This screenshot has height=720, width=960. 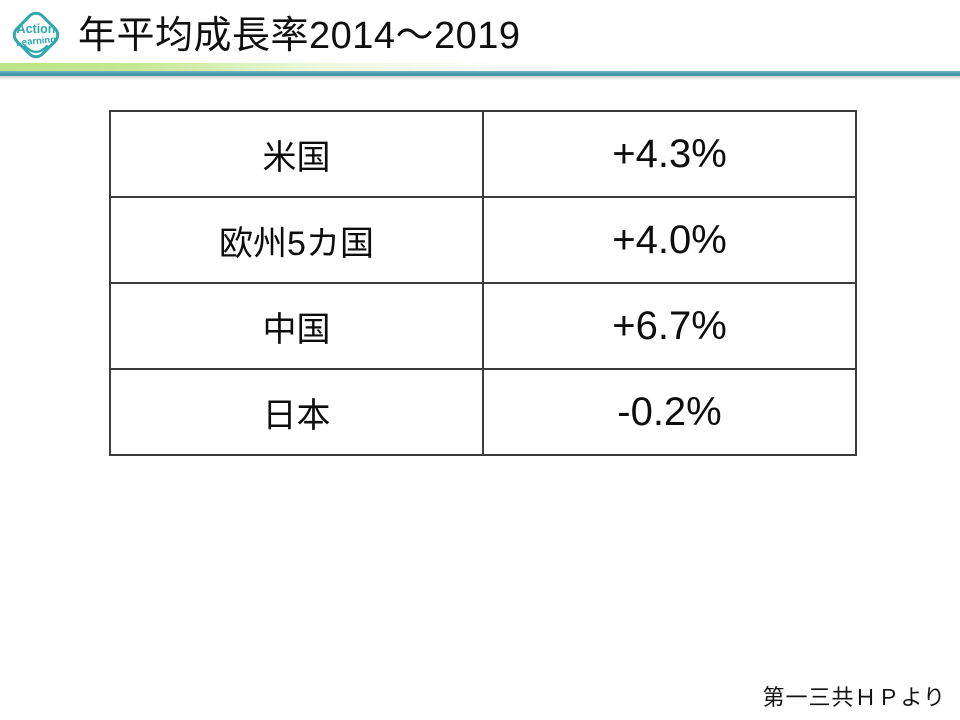 I want to click on action-learning-logo-icon: Action Learning, so click(x=36, y=35).